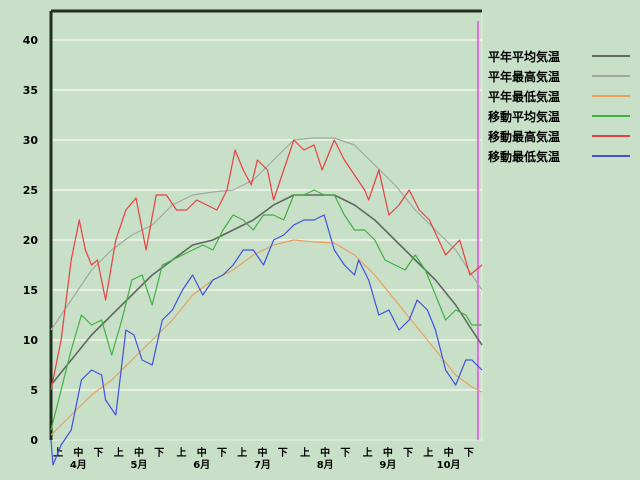 This screenshot has height=480, width=640. What do you see at coordinates (387, 465) in the screenshot?
I see `x-month-label: 9月` at bounding box center [387, 465].